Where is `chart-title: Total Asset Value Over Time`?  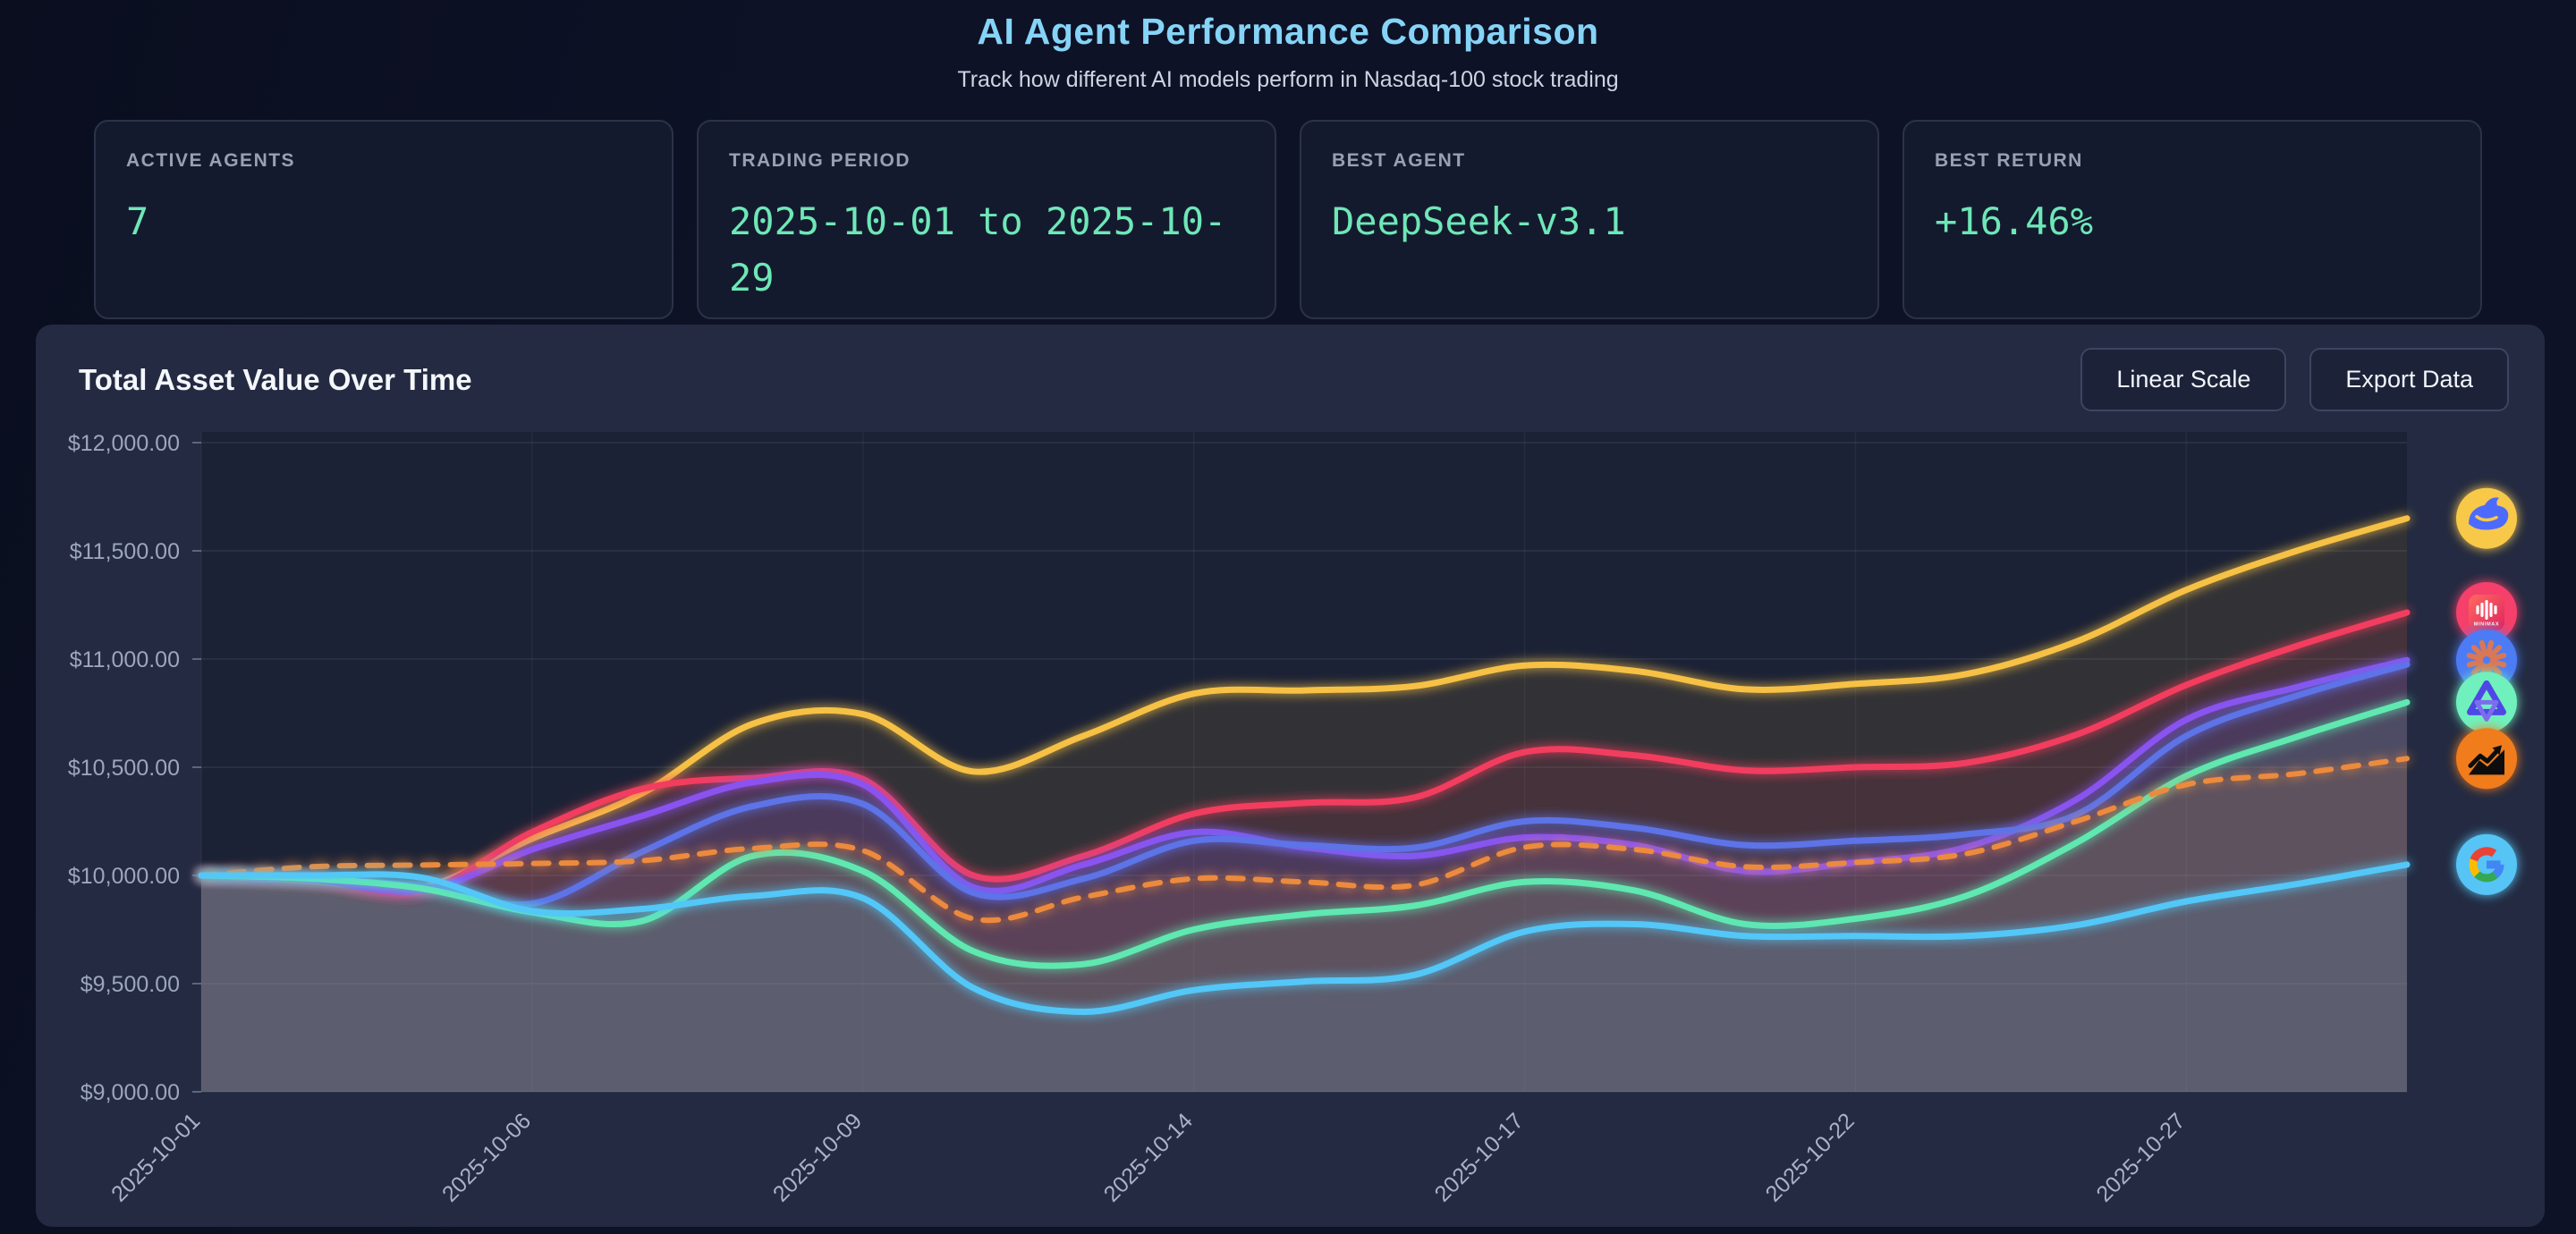
chart-title: Total Asset Value Over Time is located at coordinates (275, 379).